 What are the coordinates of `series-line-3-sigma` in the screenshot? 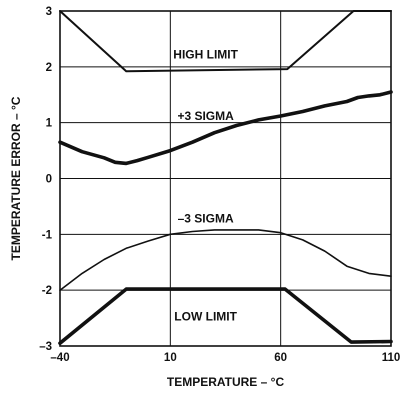 It's located at (225, 260).